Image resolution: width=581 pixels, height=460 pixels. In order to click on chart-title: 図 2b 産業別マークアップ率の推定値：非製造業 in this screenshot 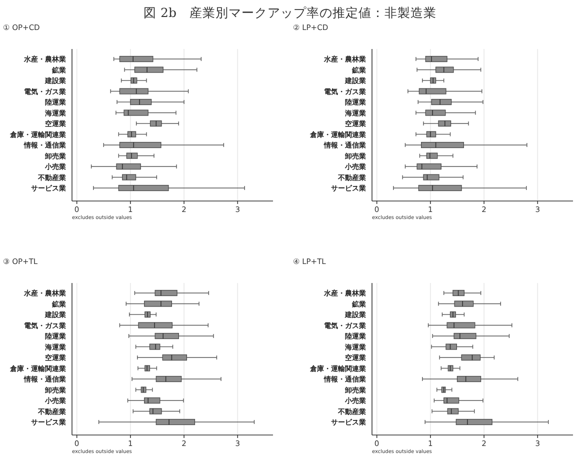, I will do `click(290, 12)`.